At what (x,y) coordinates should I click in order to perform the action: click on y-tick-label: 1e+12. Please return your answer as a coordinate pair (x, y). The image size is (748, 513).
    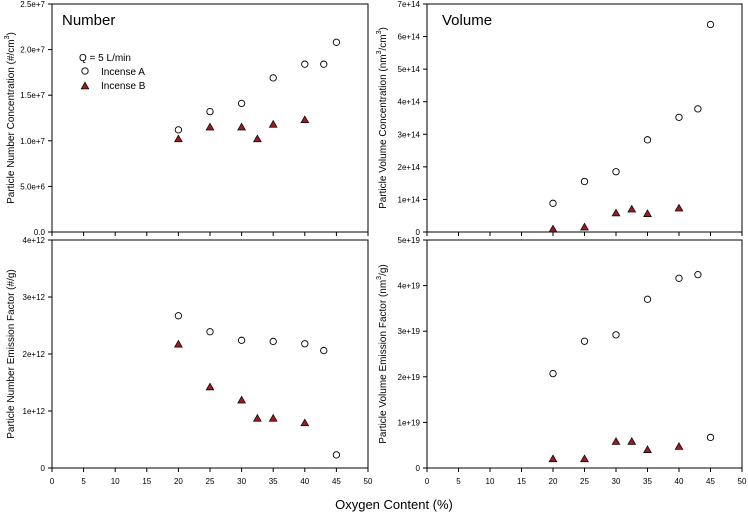
    Looking at the image, I should click on (34, 411).